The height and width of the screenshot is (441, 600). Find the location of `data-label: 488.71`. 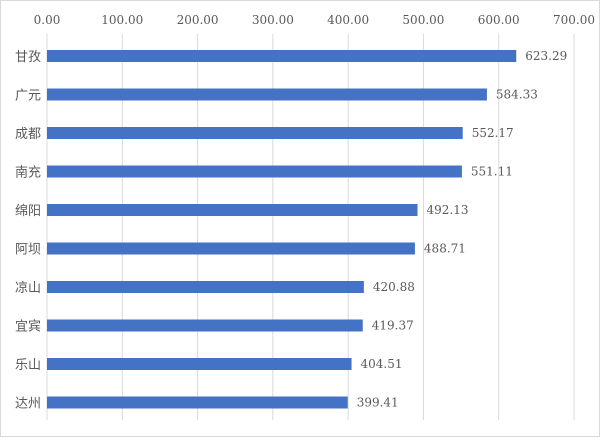

data-label: 488.71 is located at coordinates (445, 249).